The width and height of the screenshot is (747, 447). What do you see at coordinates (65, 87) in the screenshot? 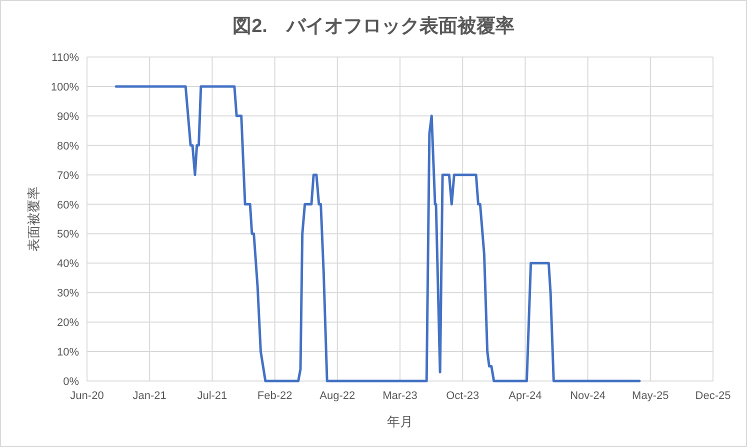
I see `y-tick-label: 100%` at bounding box center [65, 87].